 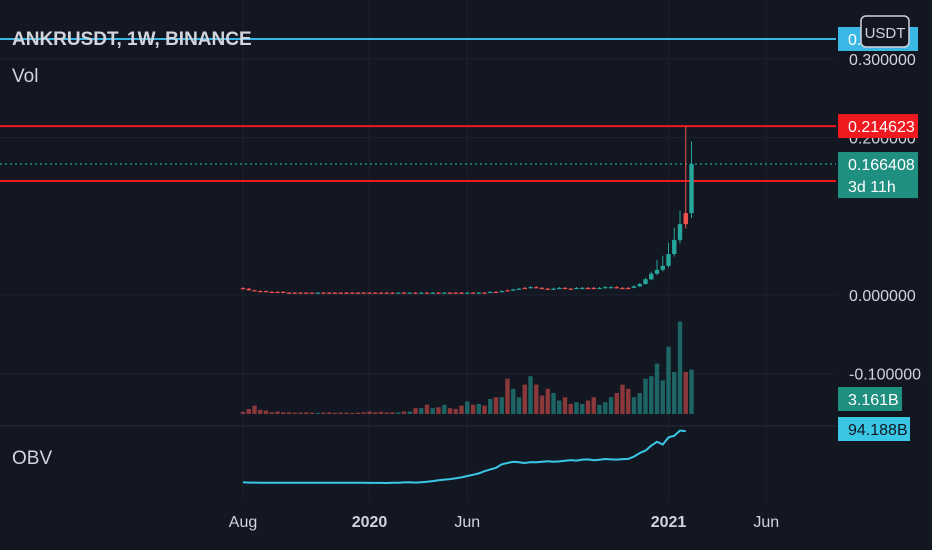 I want to click on current-price-label: 0.166408, so click(x=881, y=165).